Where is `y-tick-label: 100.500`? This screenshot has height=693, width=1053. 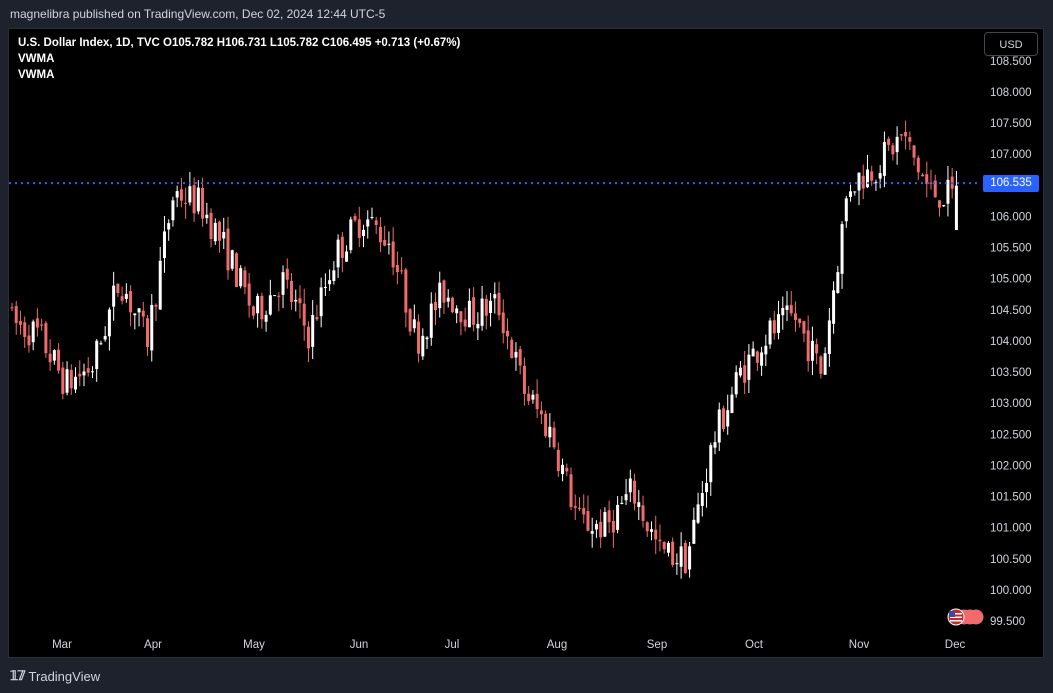 y-tick-label: 100.500 is located at coordinates (1011, 560).